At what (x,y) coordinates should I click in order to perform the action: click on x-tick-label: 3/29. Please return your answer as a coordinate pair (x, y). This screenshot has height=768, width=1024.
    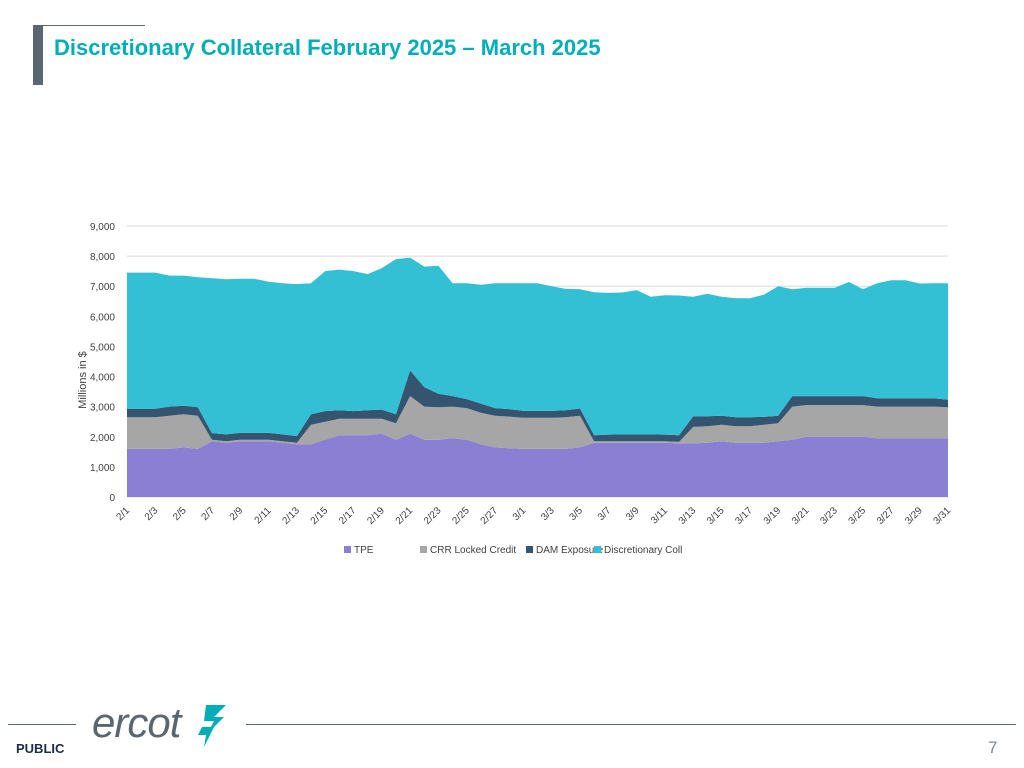
    Looking at the image, I should click on (914, 516).